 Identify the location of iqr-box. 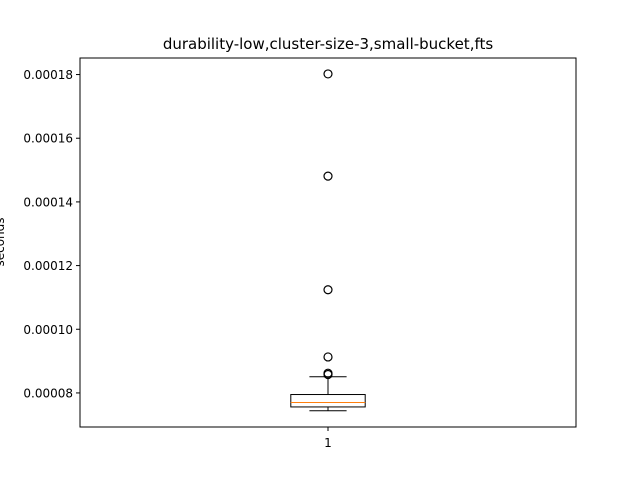
(328, 401).